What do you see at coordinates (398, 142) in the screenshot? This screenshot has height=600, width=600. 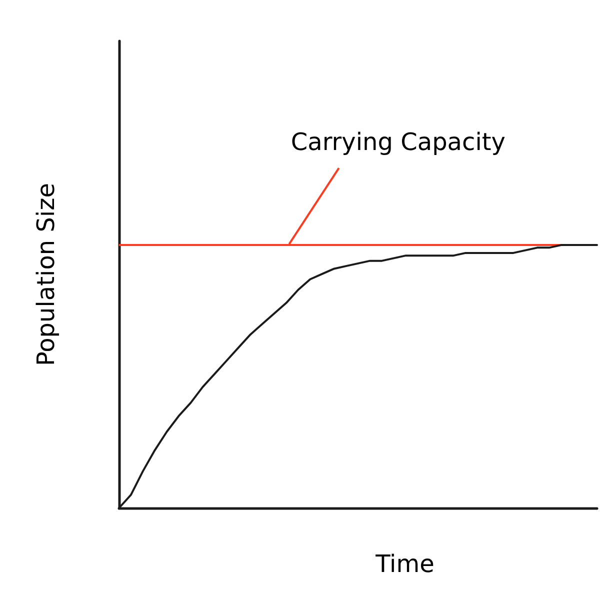 I see `ref-line-label: Carrying Capacity` at bounding box center [398, 142].